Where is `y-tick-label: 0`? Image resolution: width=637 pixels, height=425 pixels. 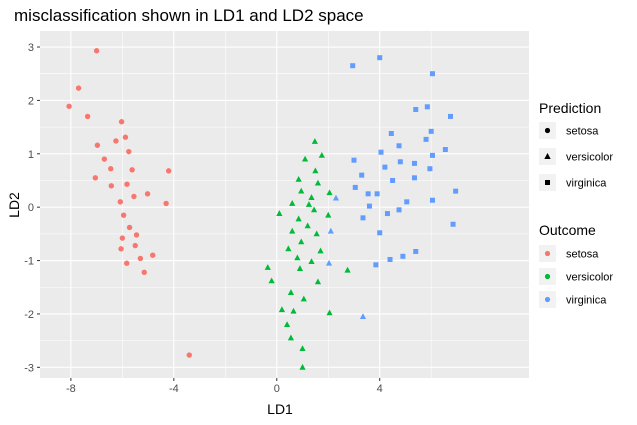 y-tick-label: 0 is located at coordinates (31, 208).